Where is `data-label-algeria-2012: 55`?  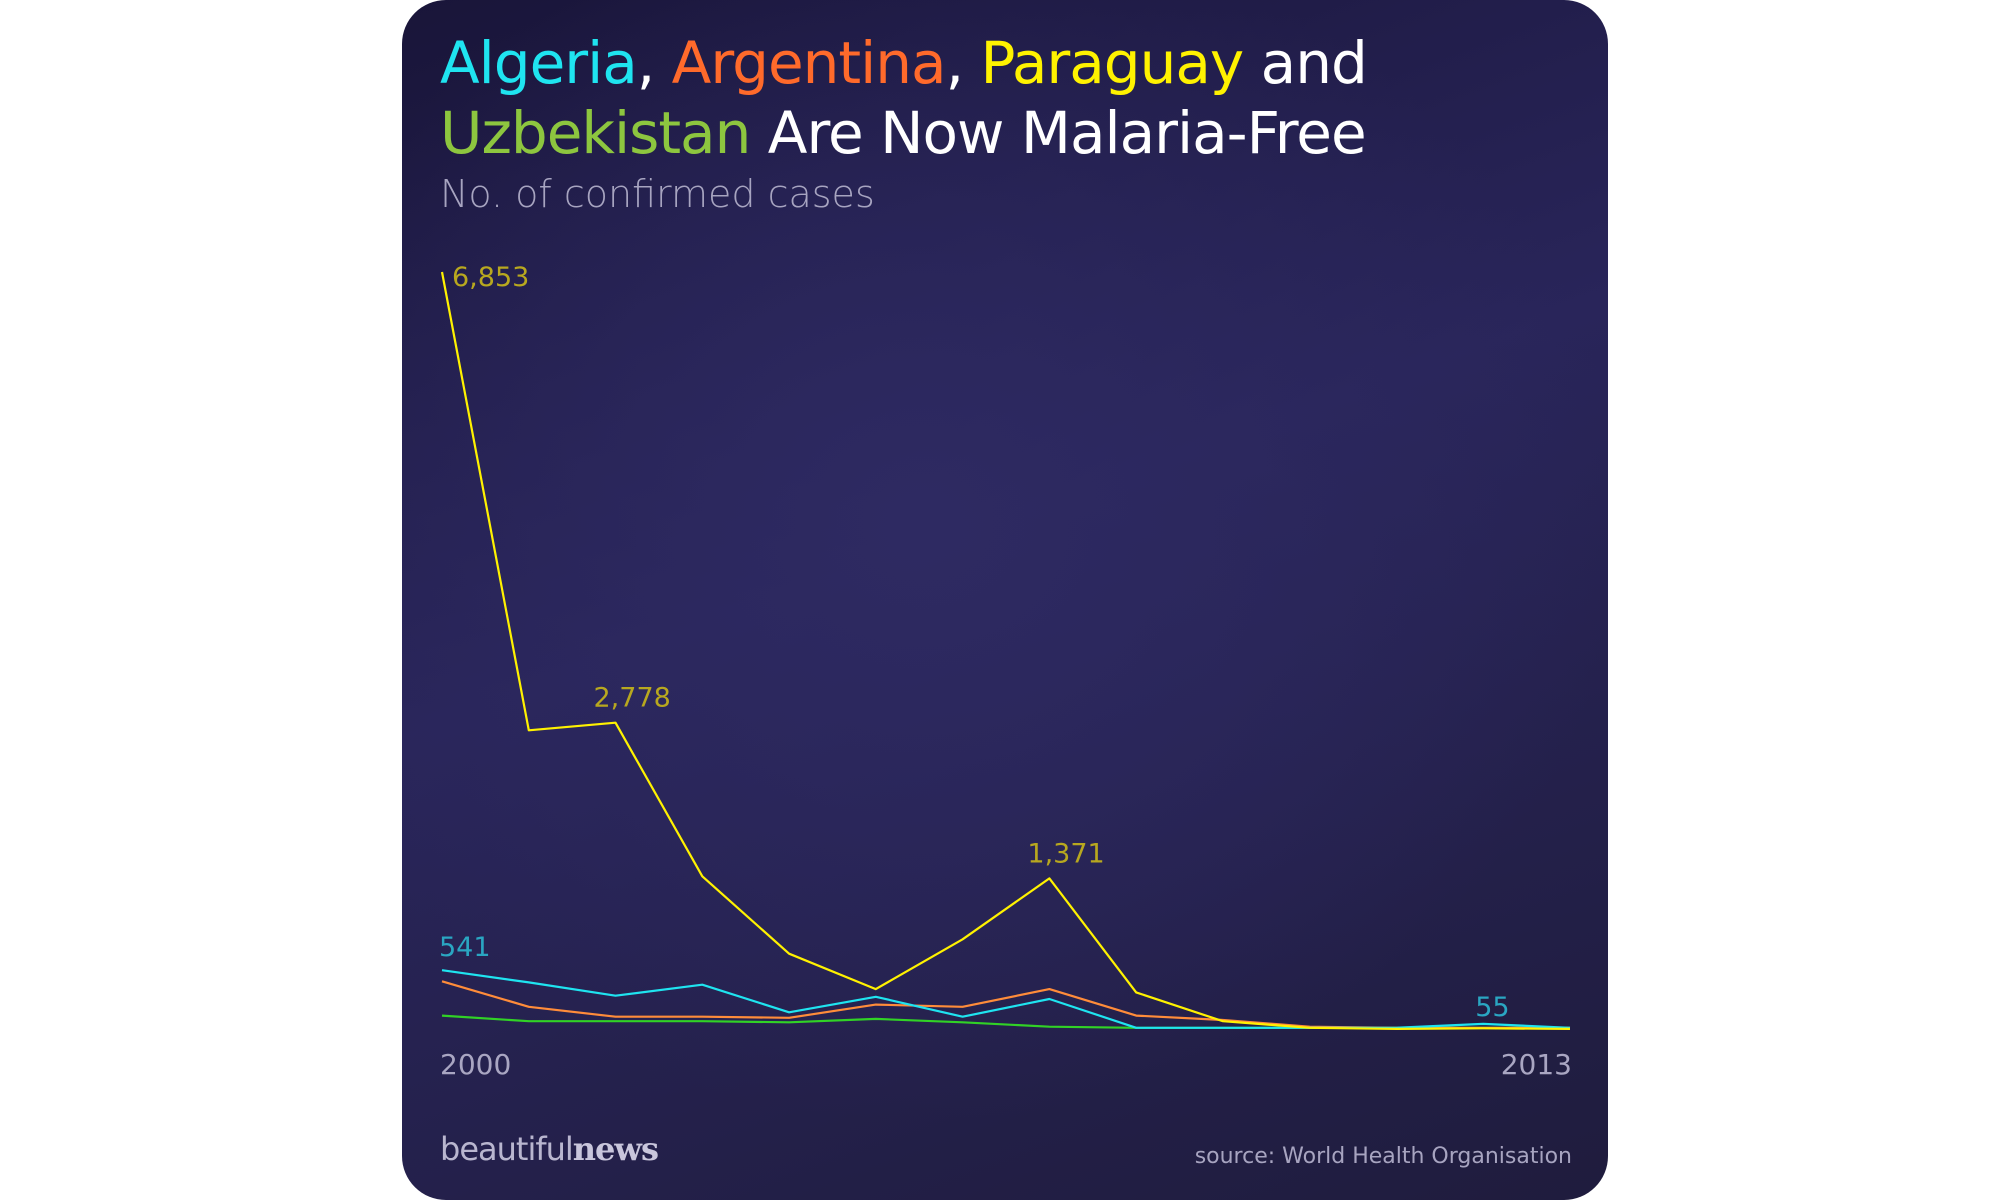
data-label-algeria-2012: 55 is located at coordinates (1492, 1007).